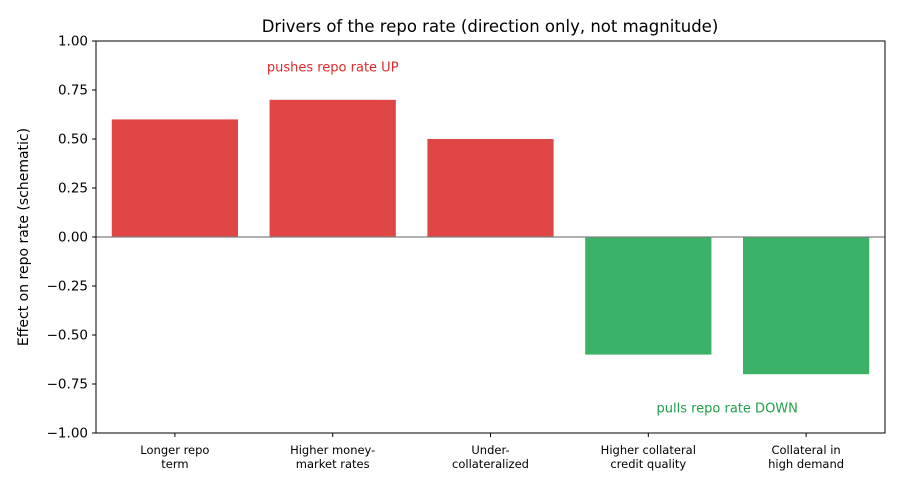 The width and height of the screenshot is (901, 484). What do you see at coordinates (73, 42) in the screenshot?
I see `y-tick-label: 1.00` at bounding box center [73, 42].